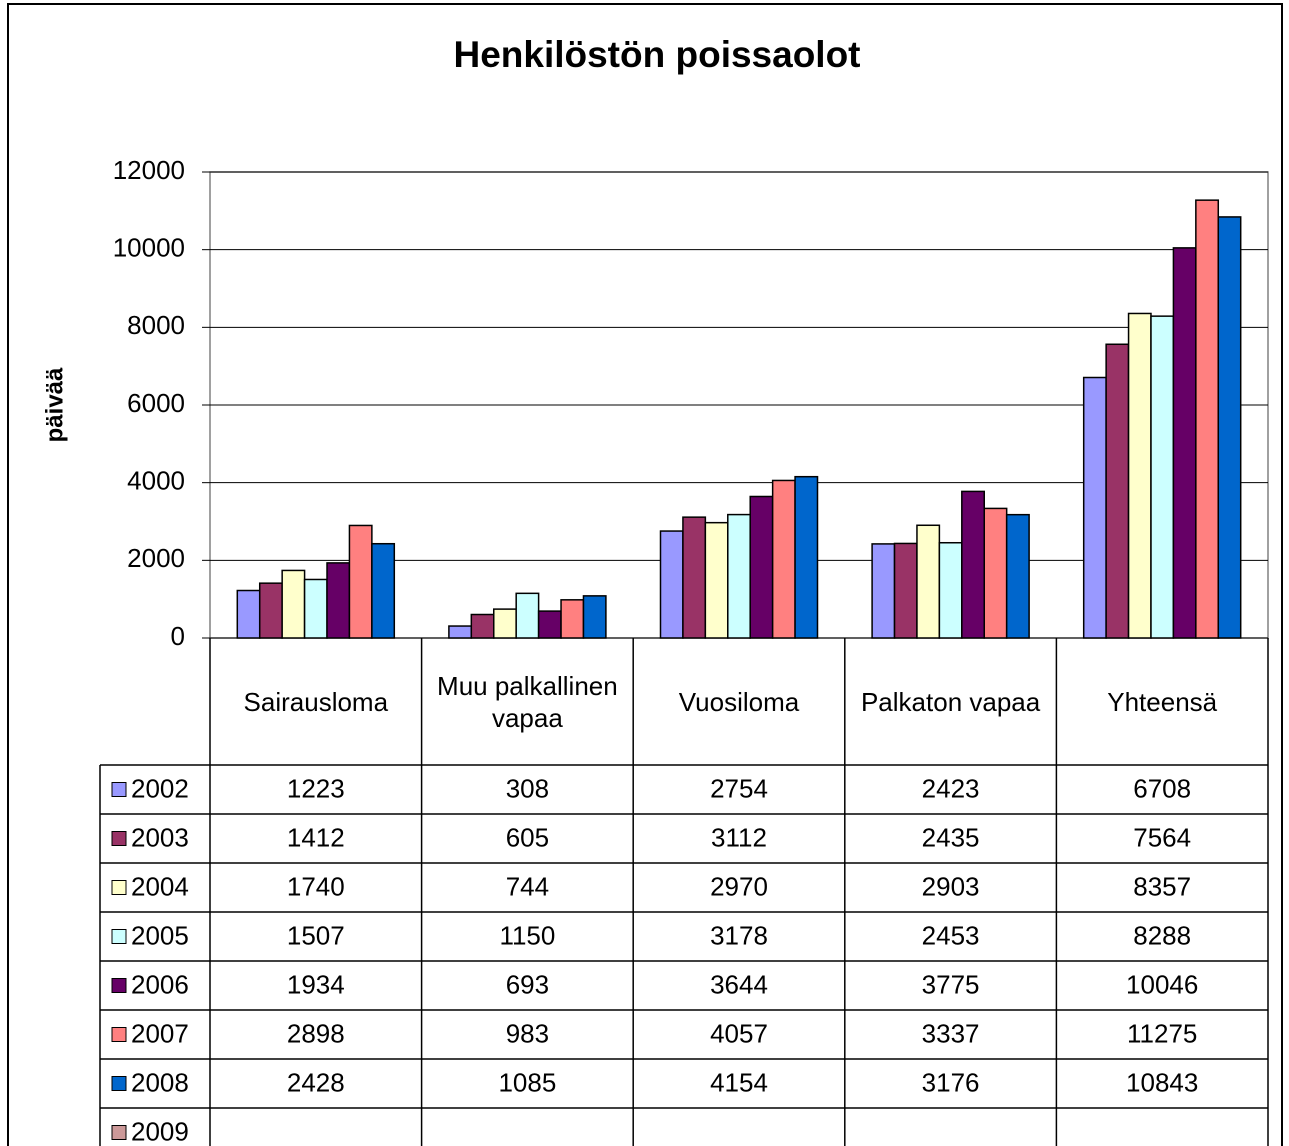 The height and width of the screenshot is (1146, 1289). Describe the element at coordinates (54, 404) in the screenshot. I see `y-axis-label: päivää` at that location.